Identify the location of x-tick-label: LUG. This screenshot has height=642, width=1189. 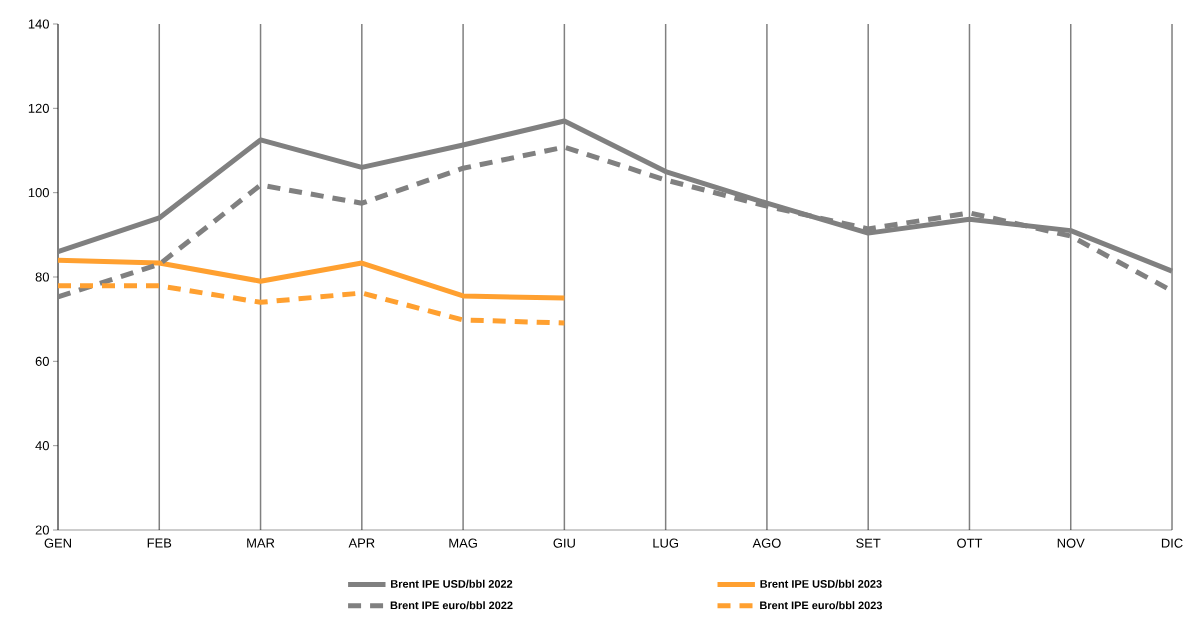
(665, 543).